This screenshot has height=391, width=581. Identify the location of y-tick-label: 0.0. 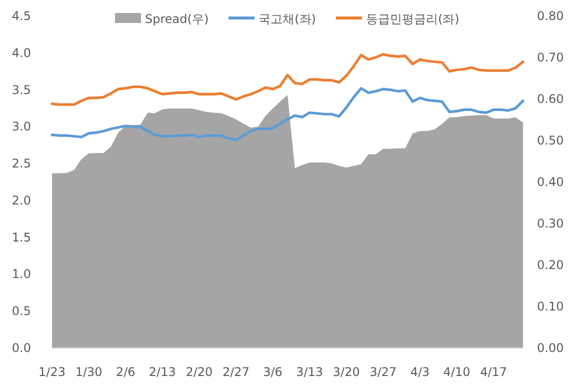
(21, 348).